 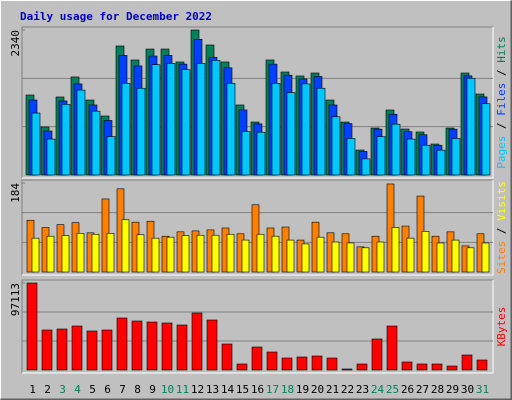 I want to click on x-tick-label: 28, so click(x=437, y=389).